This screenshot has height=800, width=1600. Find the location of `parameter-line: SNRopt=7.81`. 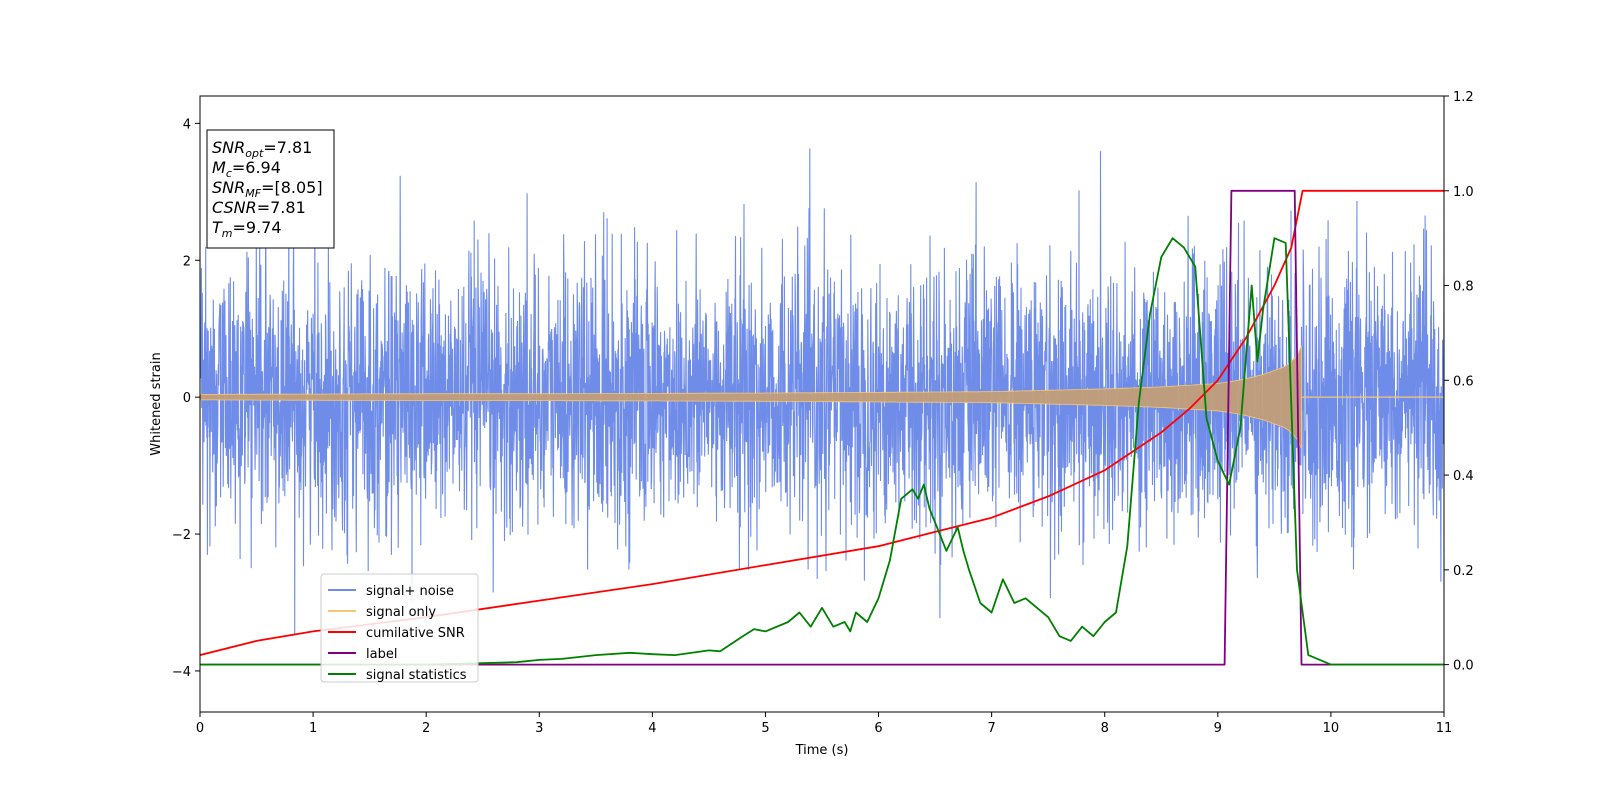

parameter-line: SNRopt=7.81 is located at coordinates (262, 149).